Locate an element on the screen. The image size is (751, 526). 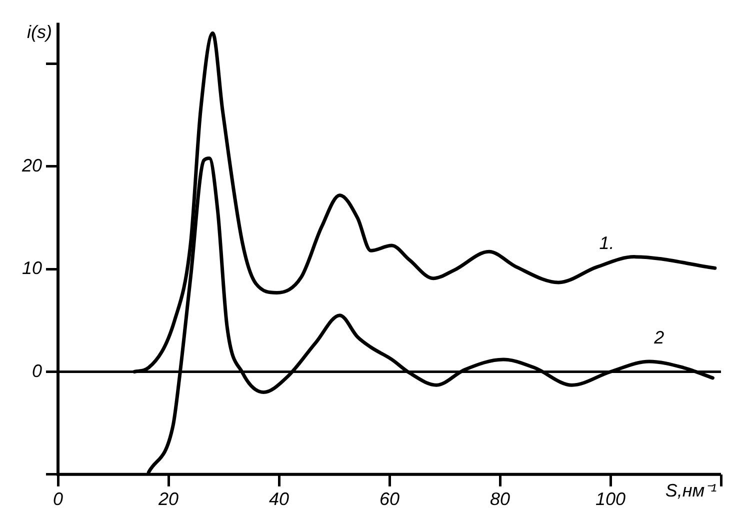
x-tick-label: 80 is located at coordinates (500, 499).